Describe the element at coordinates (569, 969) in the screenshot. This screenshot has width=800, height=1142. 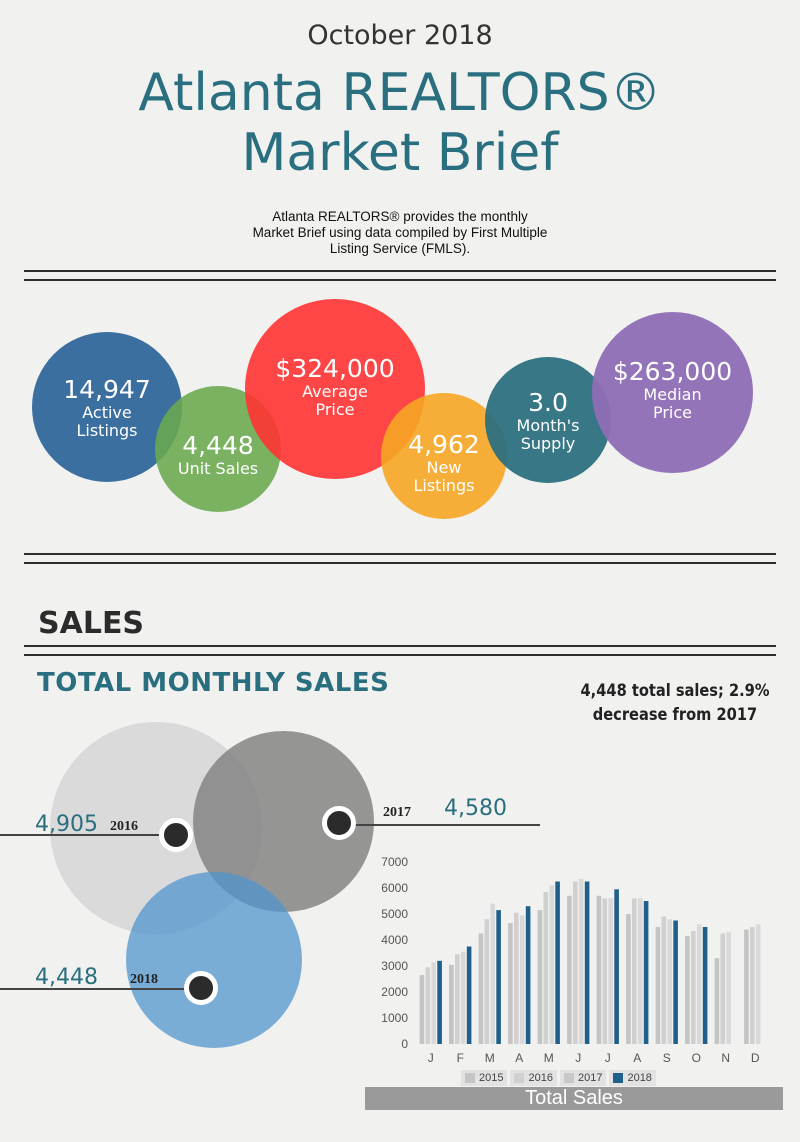
I see `bar-2015-j` at that location.